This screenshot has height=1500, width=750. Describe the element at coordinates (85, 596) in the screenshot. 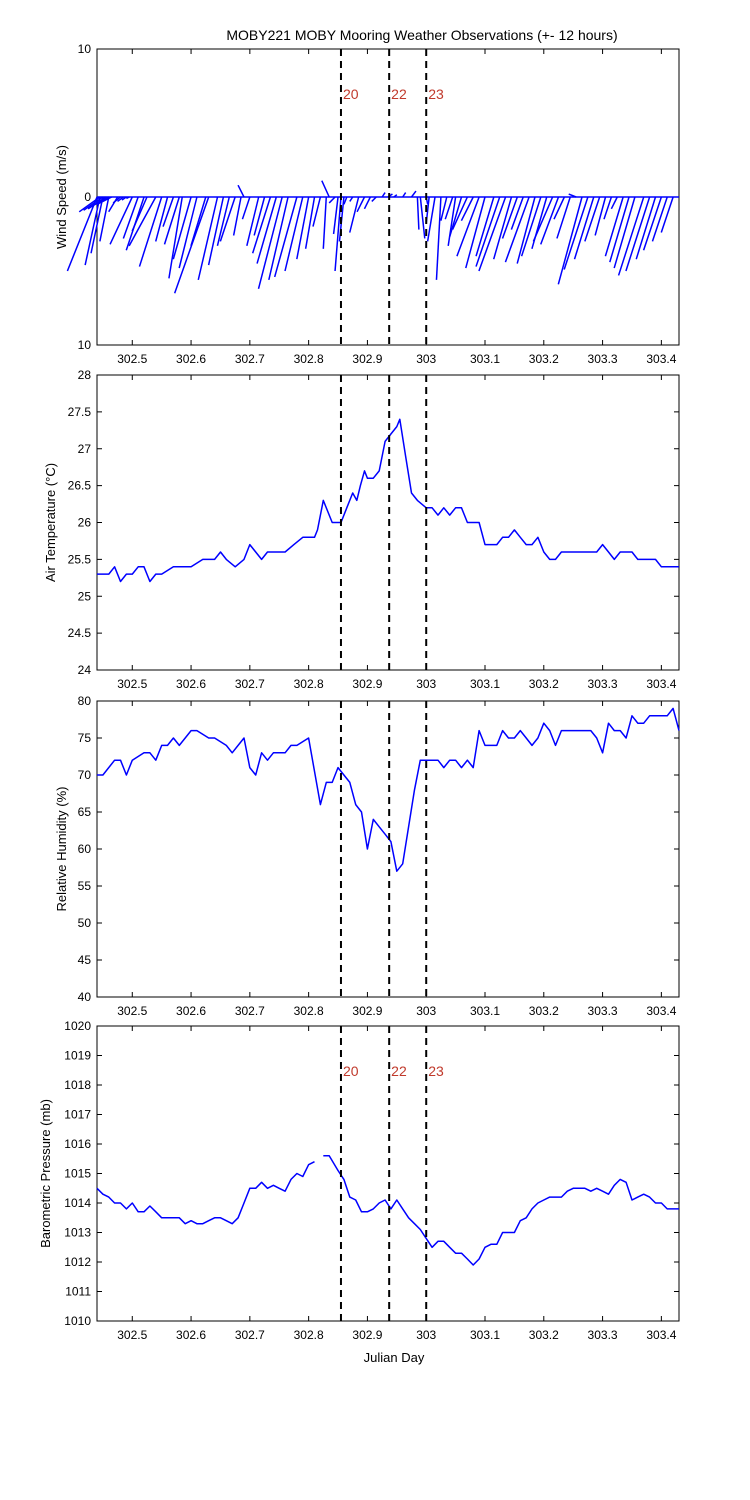

I see `y-tick-label: 25` at that location.